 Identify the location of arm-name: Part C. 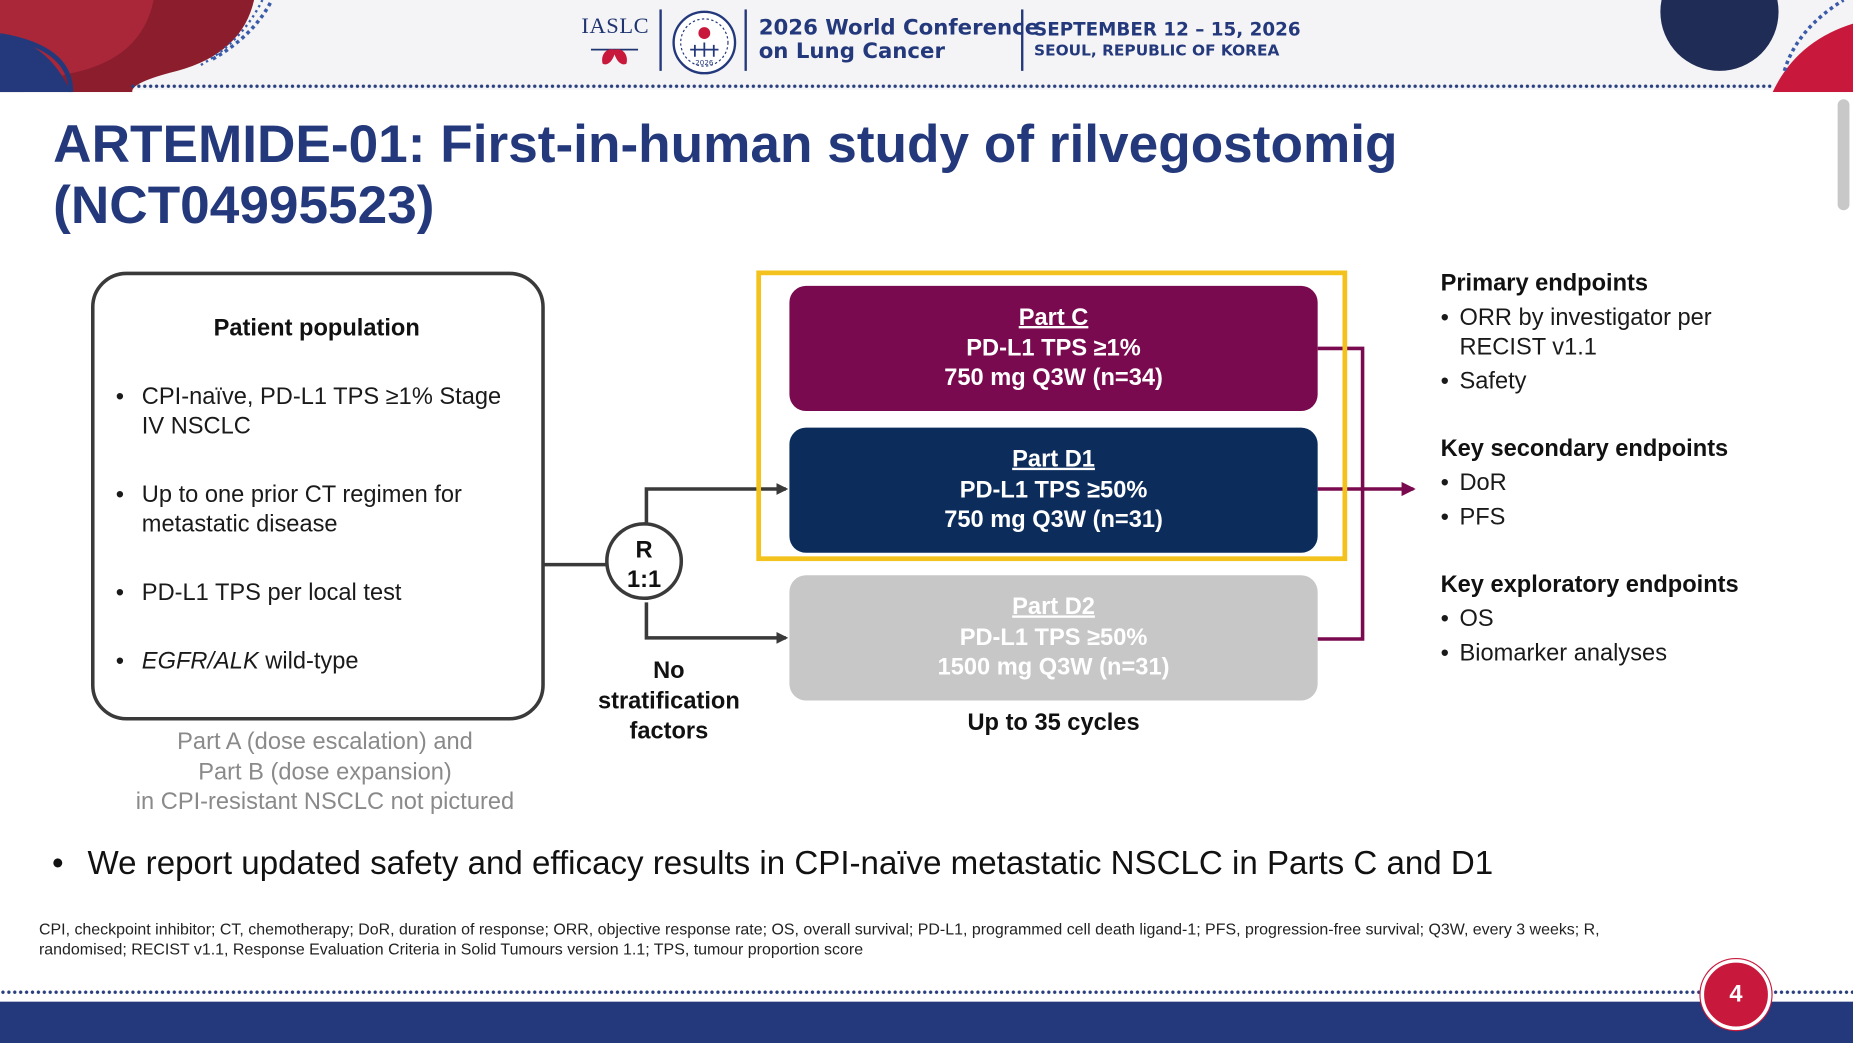
(1053, 317).